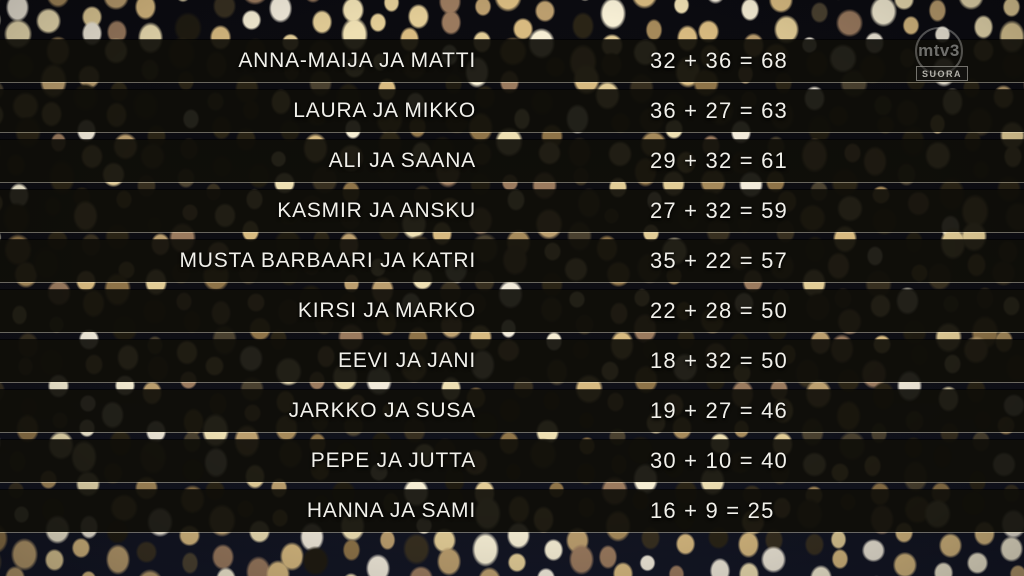  I want to click on score-equation: 18 + 32 = 50, so click(719, 360).